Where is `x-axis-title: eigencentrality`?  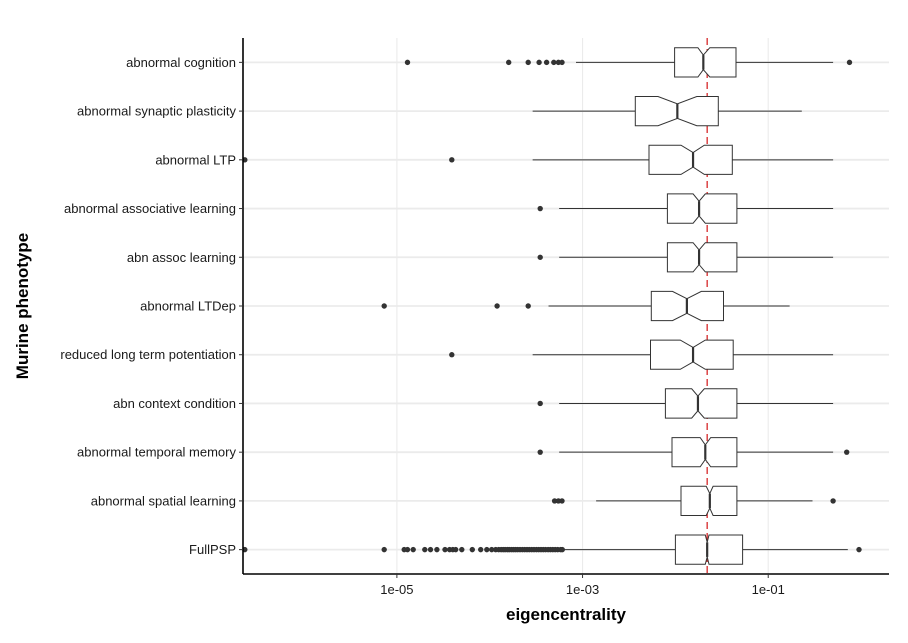
x-axis-title: eigencentrality is located at coordinates (566, 614).